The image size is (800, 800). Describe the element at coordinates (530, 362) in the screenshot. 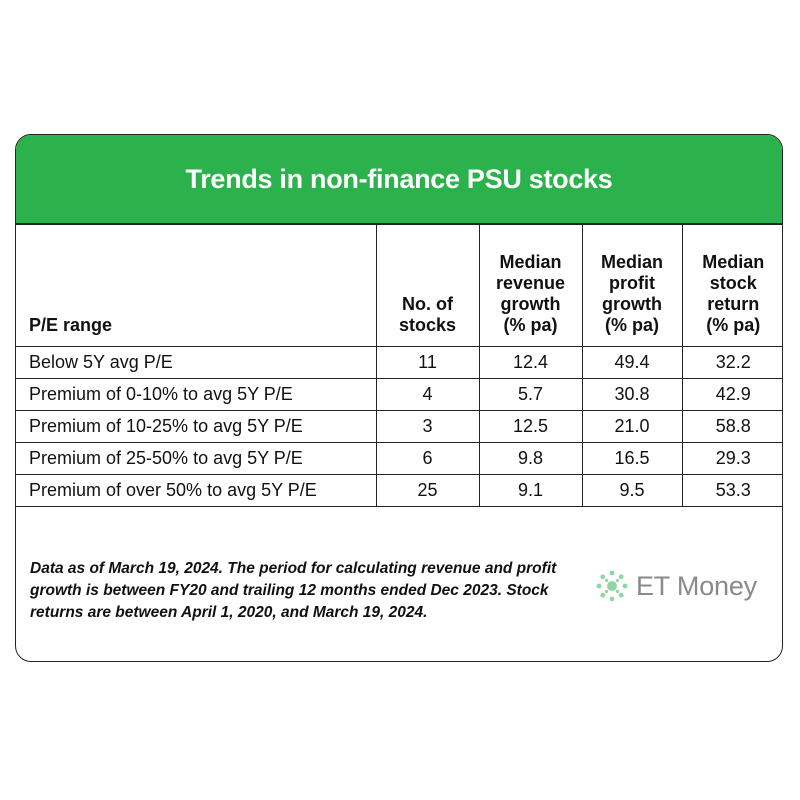

I see `revenue-growth-cell: 12.4` at that location.